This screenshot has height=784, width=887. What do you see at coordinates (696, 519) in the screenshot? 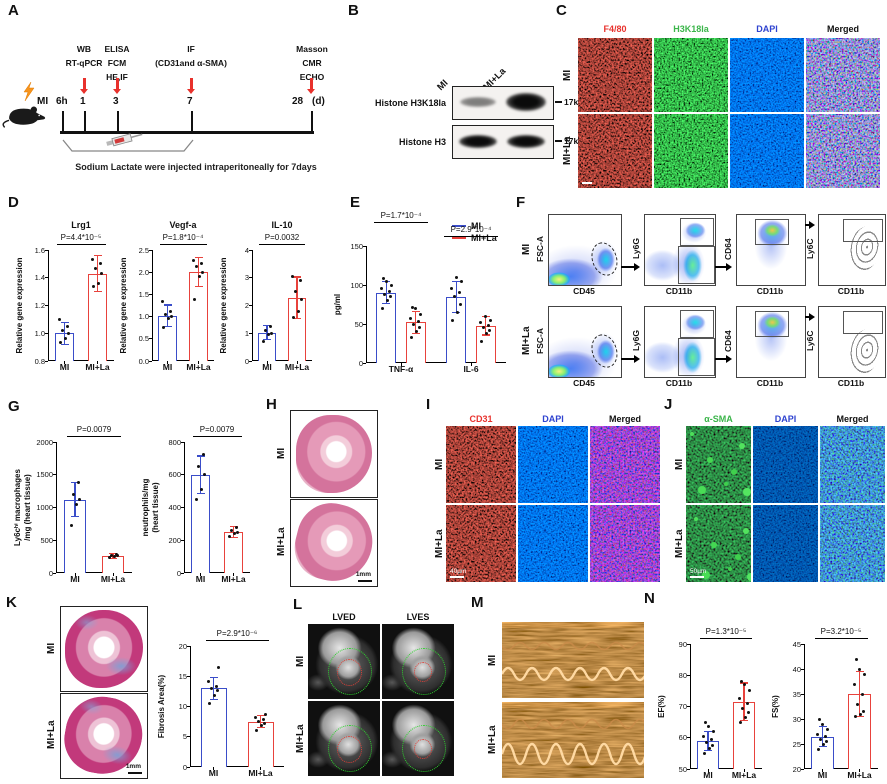
I see `bright-specks` at bounding box center [696, 519].